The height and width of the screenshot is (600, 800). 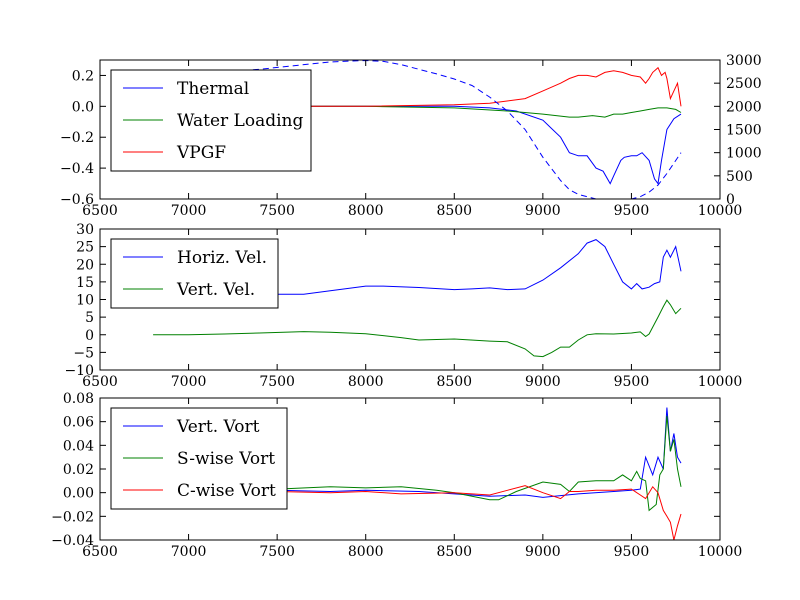 What do you see at coordinates (730, 200) in the screenshot?
I see `y2-tick-label: 0` at bounding box center [730, 200].